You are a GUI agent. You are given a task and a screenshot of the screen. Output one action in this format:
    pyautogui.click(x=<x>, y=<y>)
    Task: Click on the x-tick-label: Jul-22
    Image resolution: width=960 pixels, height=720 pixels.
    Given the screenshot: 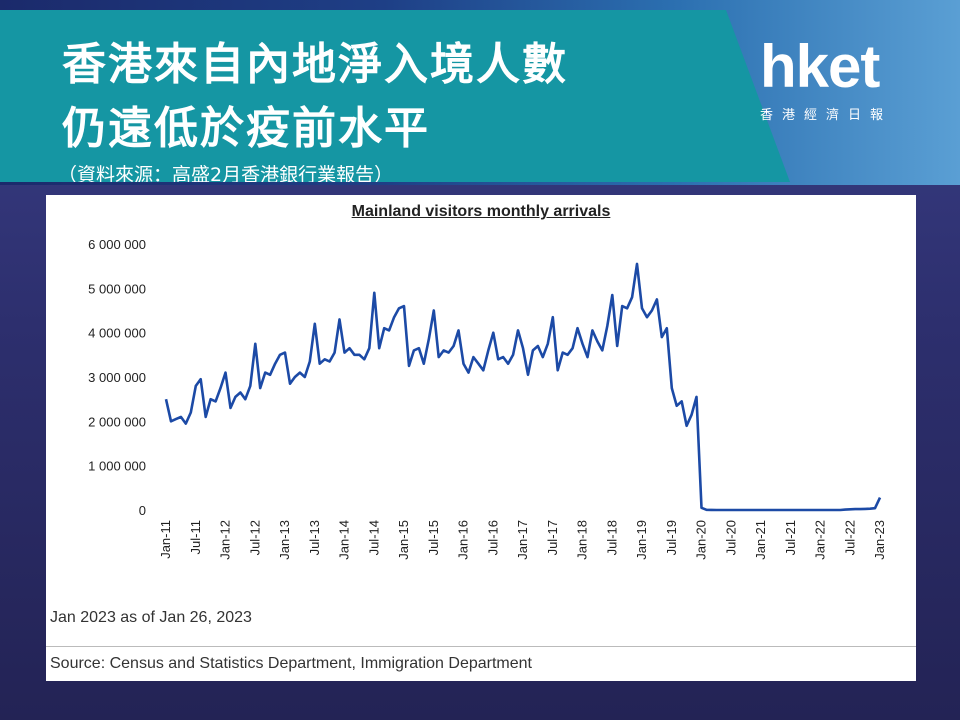 What is the action you would take?
    pyautogui.click(x=849, y=537)
    